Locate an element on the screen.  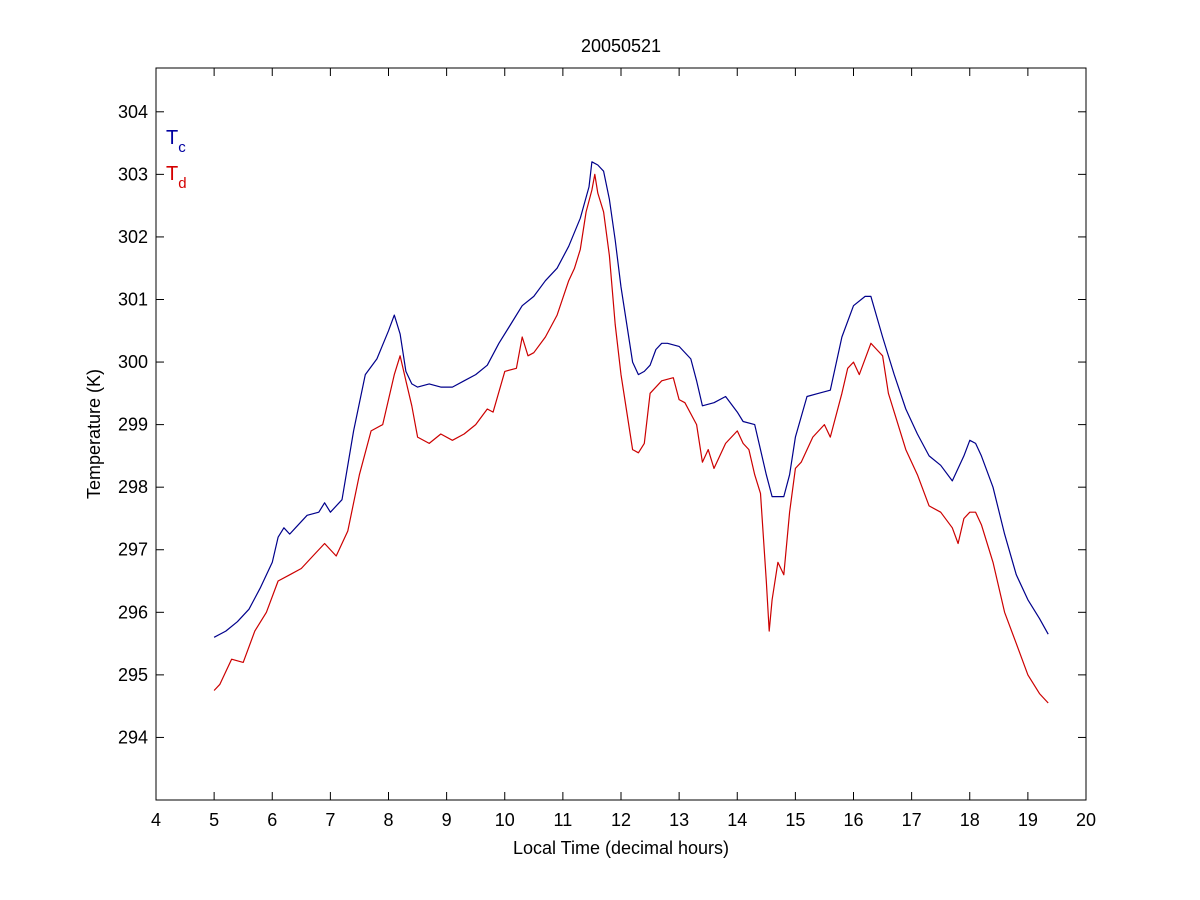
y-tick-label: 302 is located at coordinates (133, 237).